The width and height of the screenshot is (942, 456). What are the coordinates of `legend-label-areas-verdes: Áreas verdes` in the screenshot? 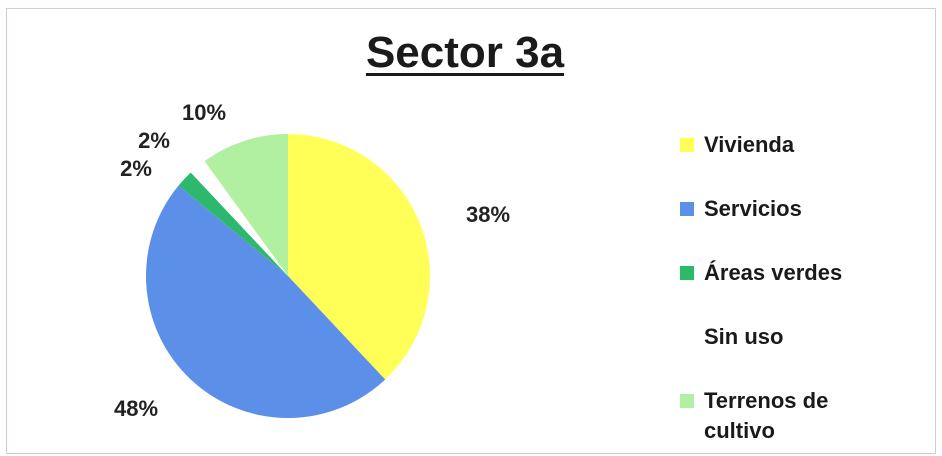 It's located at (773, 272).